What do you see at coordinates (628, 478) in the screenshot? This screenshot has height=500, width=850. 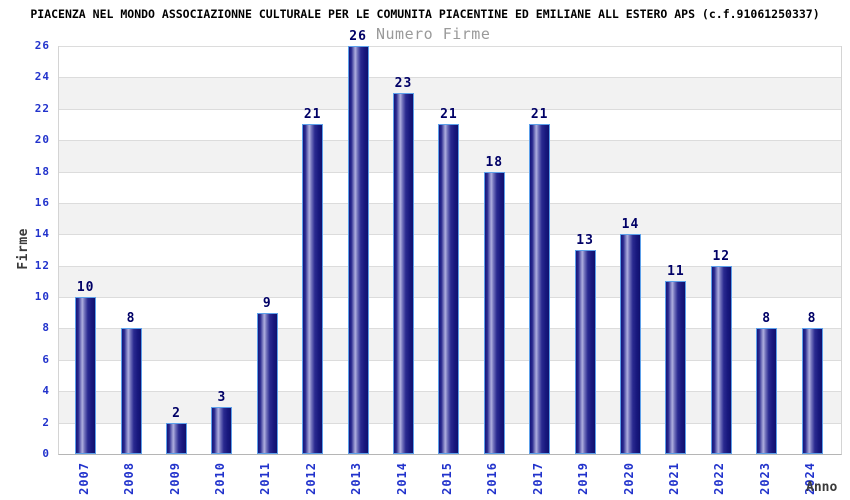 I see `x-tick-label: 2020` at bounding box center [628, 478].